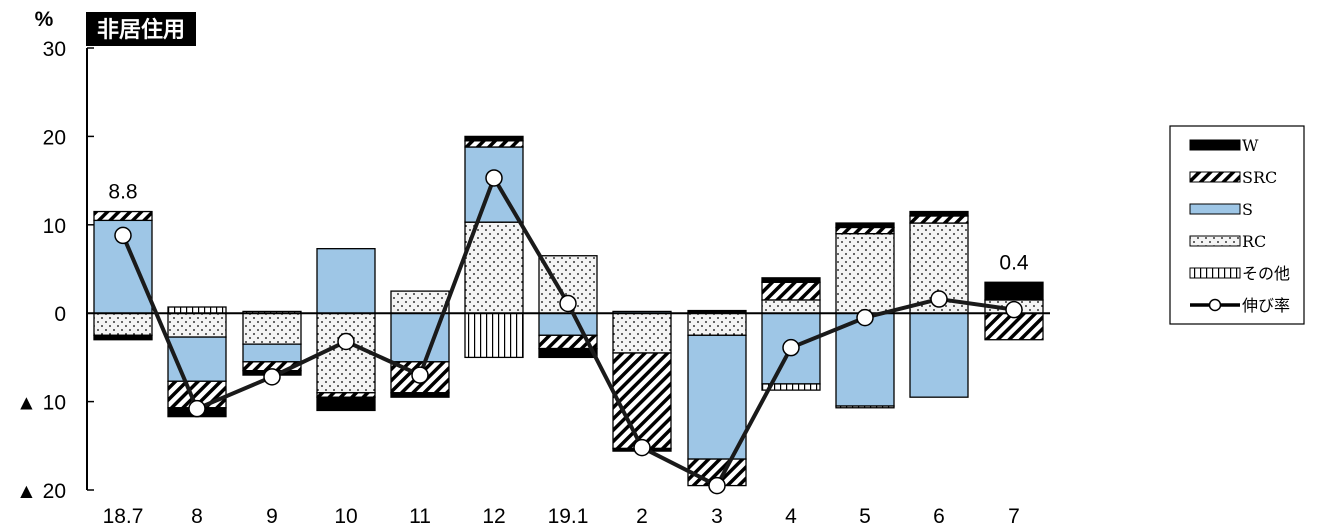  I want to click on legend-label: SRC, so click(1259, 177).